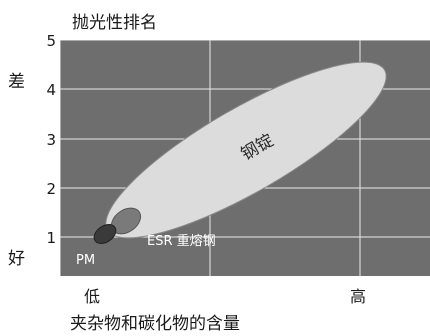 The height and width of the screenshot is (336, 430). Describe the element at coordinates (51, 140) in the screenshot. I see `y-tick-3: 3` at that location.